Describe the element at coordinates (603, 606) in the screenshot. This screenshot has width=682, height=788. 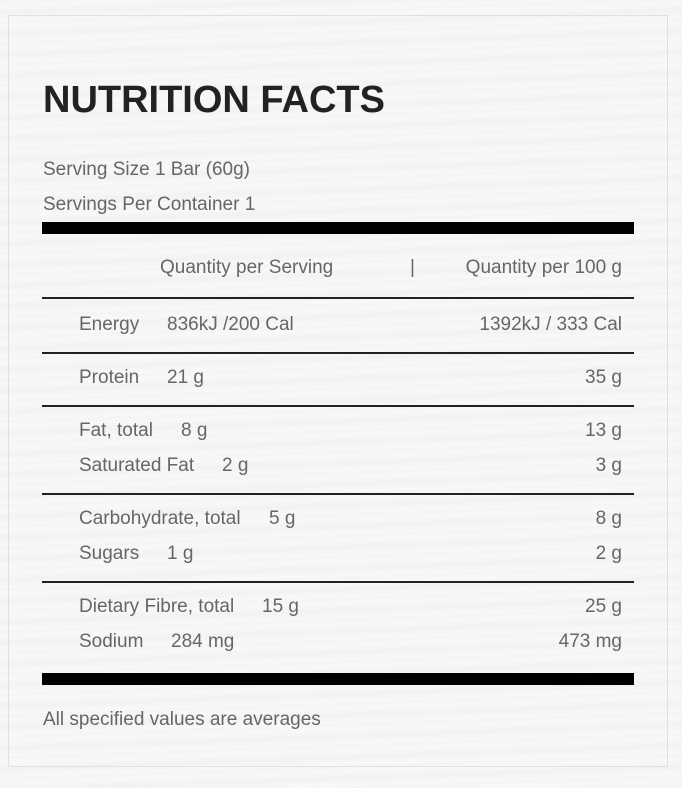
I see `per-100g-value: 25 g` at that location.